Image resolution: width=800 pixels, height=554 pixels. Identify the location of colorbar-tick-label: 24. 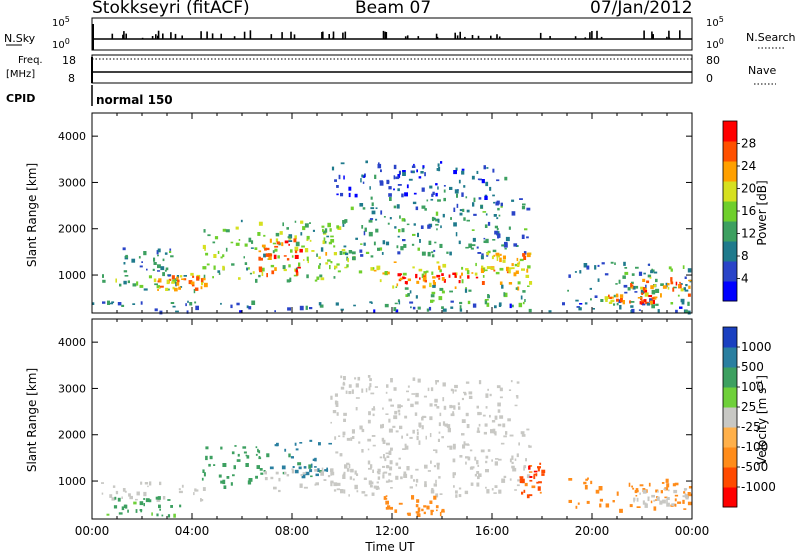
(748, 166).